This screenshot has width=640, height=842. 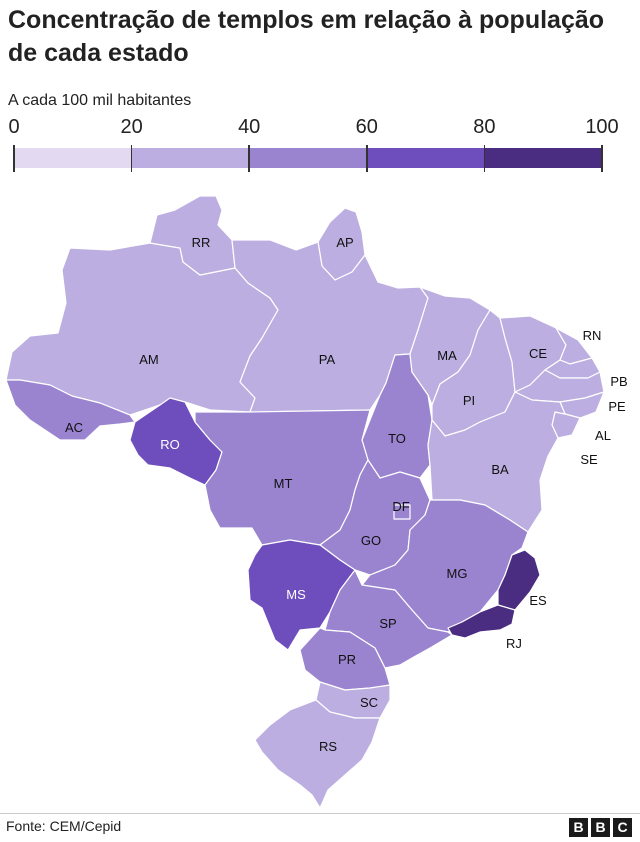 What do you see at coordinates (617, 406) in the screenshot?
I see `state-label-pe: PE` at bounding box center [617, 406].